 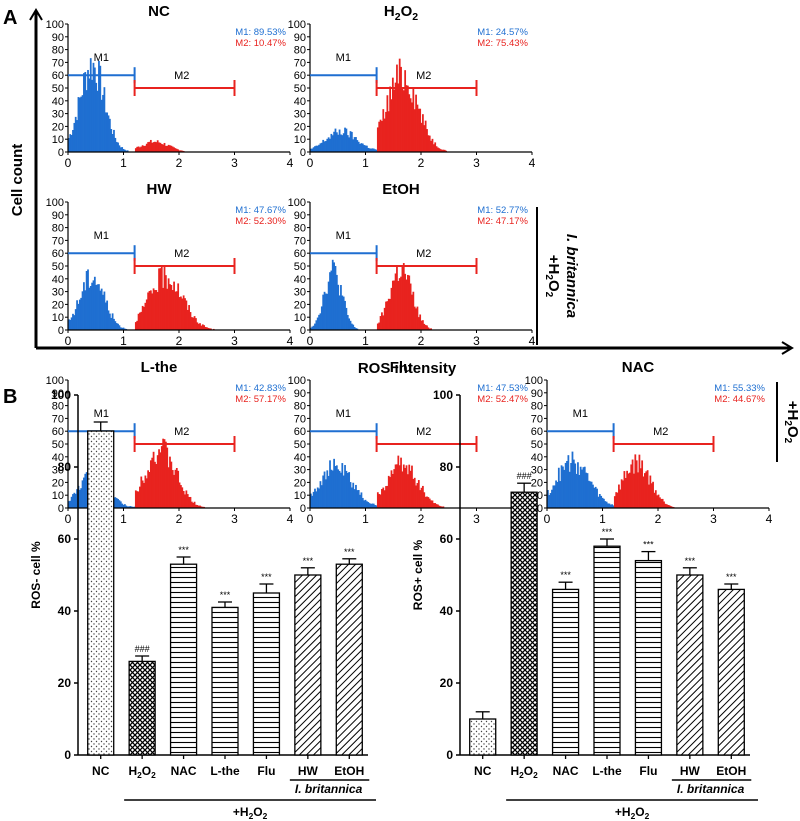 What do you see at coordinates (447, 611) in the screenshot?
I see `bar-chart-y-tick-label: 40` at bounding box center [447, 611].